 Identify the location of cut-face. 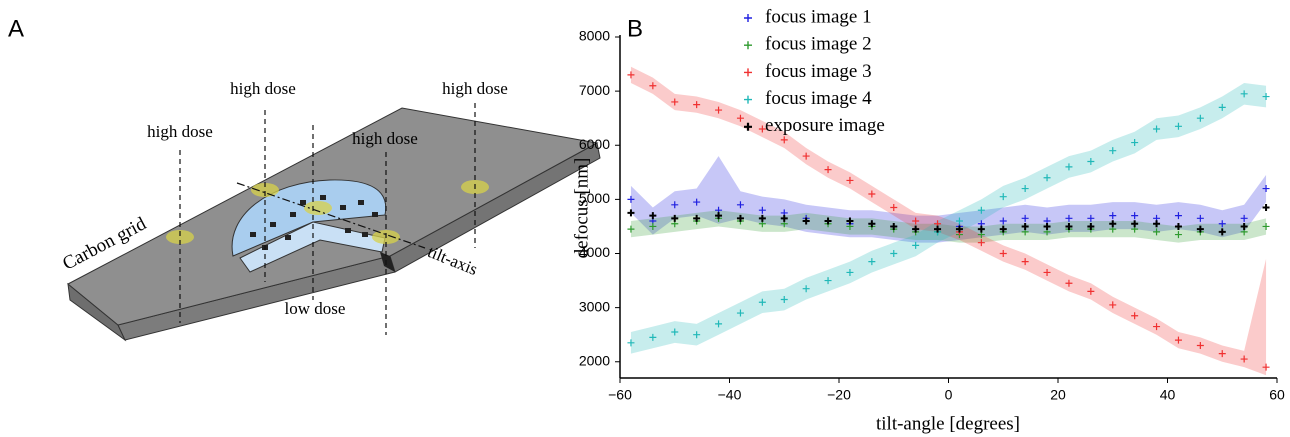
(309, 218).